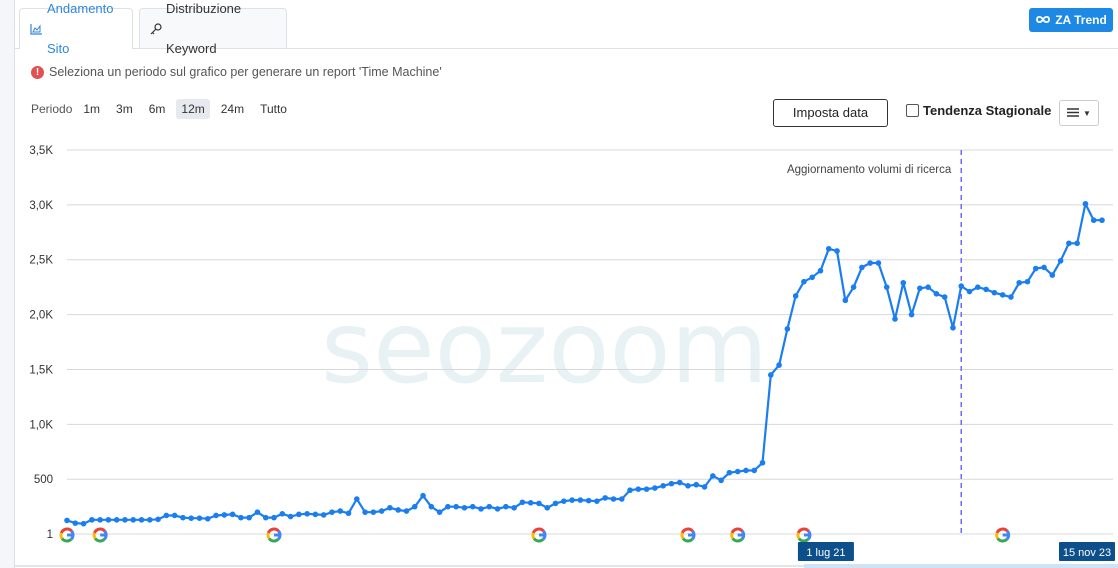 The height and width of the screenshot is (568, 1118). What do you see at coordinates (1081, 20) in the screenshot?
I see `za-trend-label: ZA Trend` at bounding box center [1081, 20].